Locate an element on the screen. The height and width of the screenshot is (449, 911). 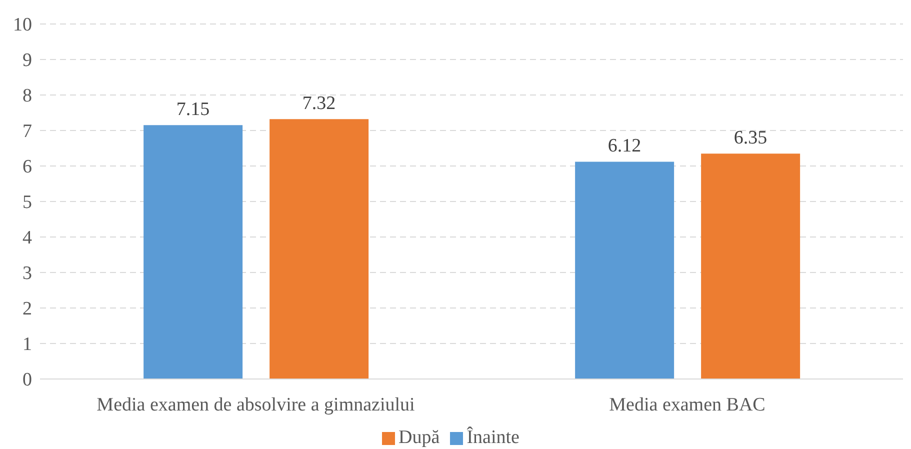
y-tick-label: 6 is located at coordinates (27, 167).